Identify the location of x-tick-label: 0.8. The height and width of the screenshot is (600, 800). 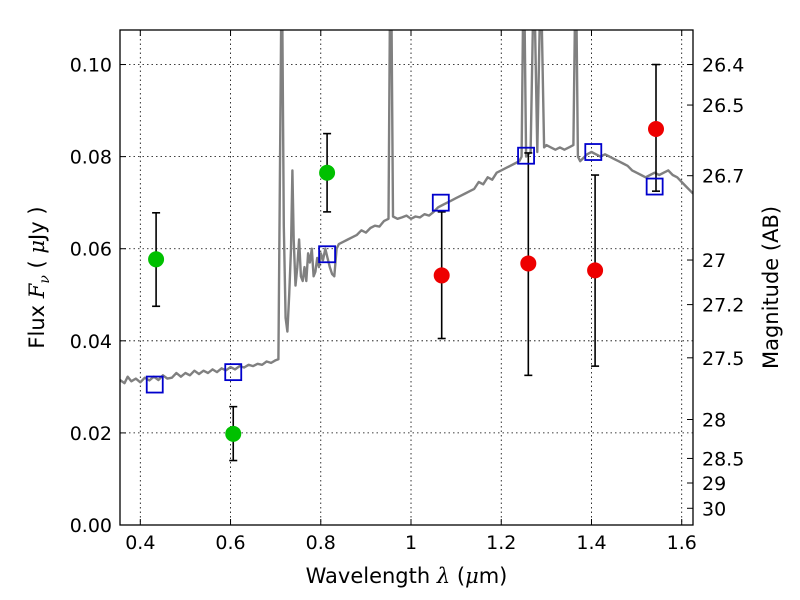
(321, 543).